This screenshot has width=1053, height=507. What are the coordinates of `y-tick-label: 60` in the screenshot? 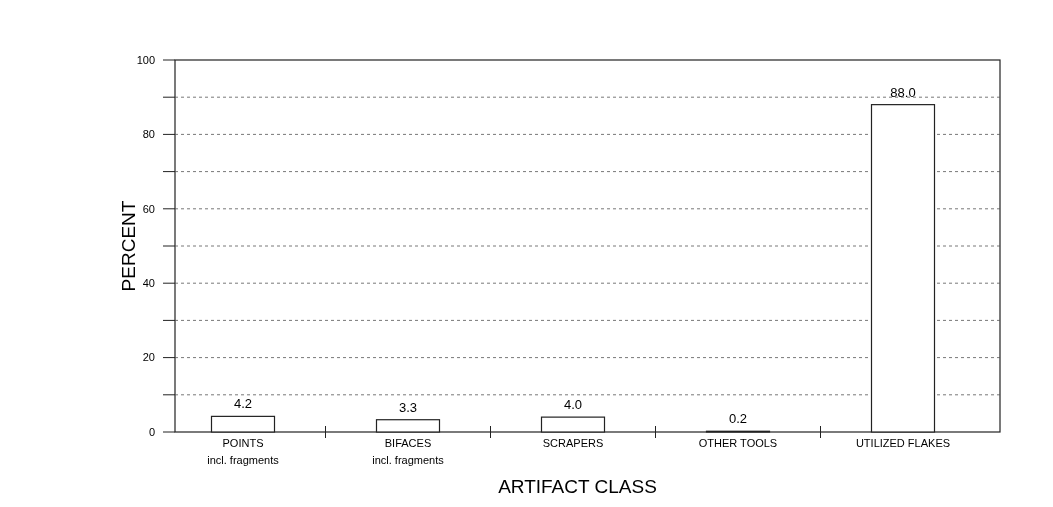 It's located at (148, 208).